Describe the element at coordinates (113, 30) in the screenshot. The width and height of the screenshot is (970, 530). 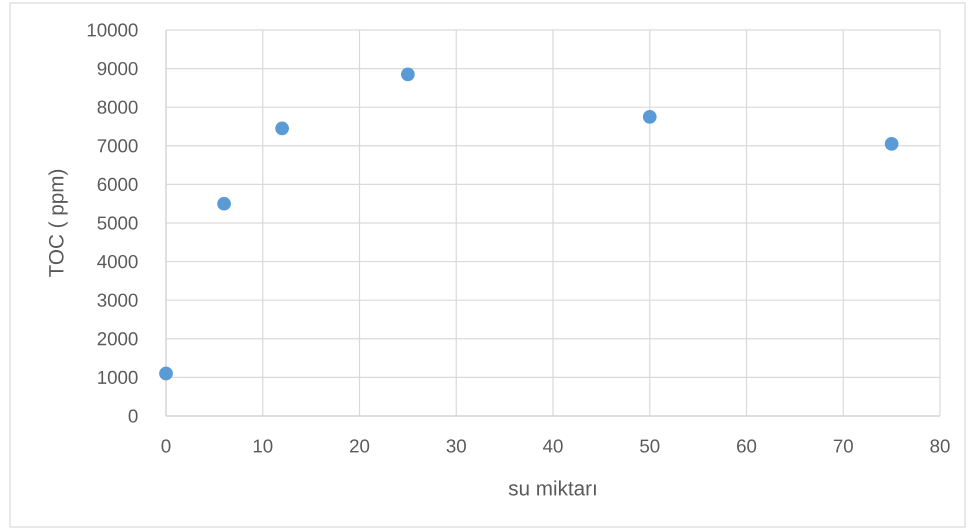
I see `y-tick-label: 10000` at that location.